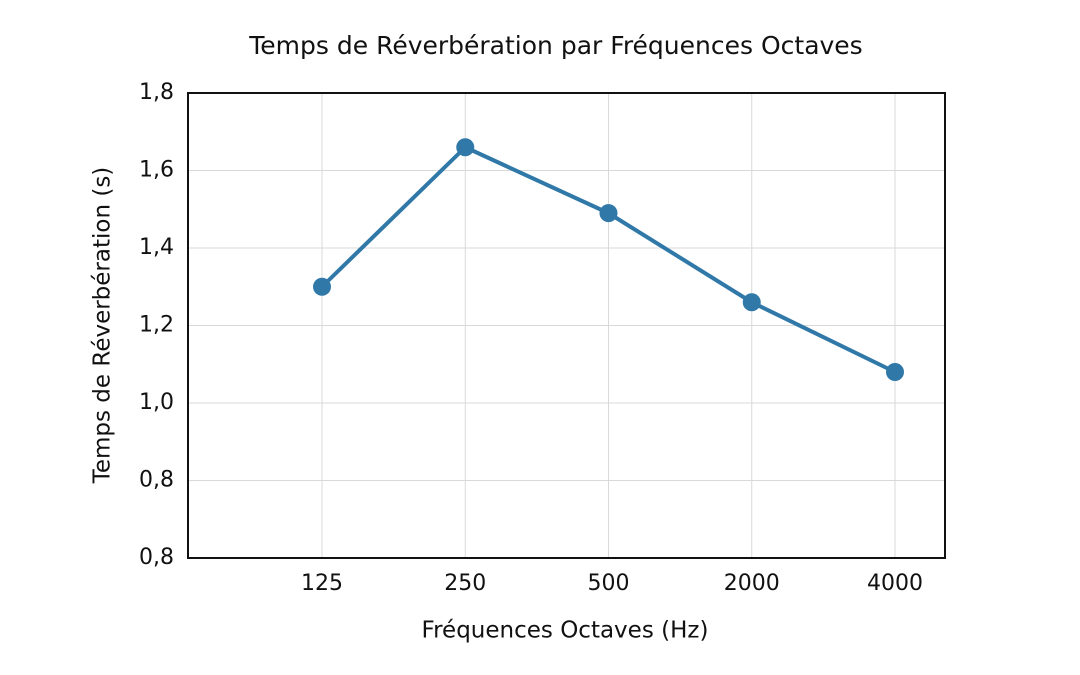 This screenshot has height=675, width=1080. I want to click on x-tick-label: 500, so click(609, 583).